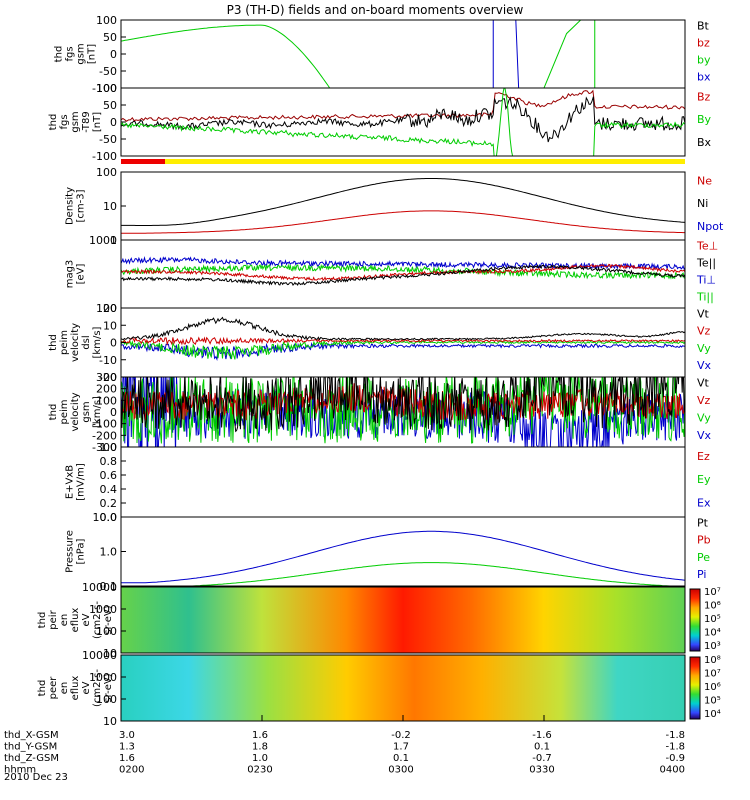  What do you see at coordinates (108, 687) in the screenshot?
I see `ylabel-ele-spec: sr-eV)` at bounding box center [108, 687].